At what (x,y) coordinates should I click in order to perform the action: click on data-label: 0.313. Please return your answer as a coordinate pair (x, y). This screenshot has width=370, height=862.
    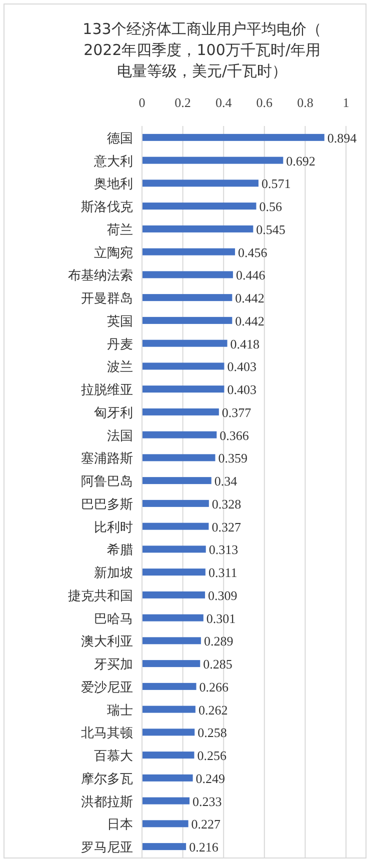
    Looking at the image, I should click on (223, 550).